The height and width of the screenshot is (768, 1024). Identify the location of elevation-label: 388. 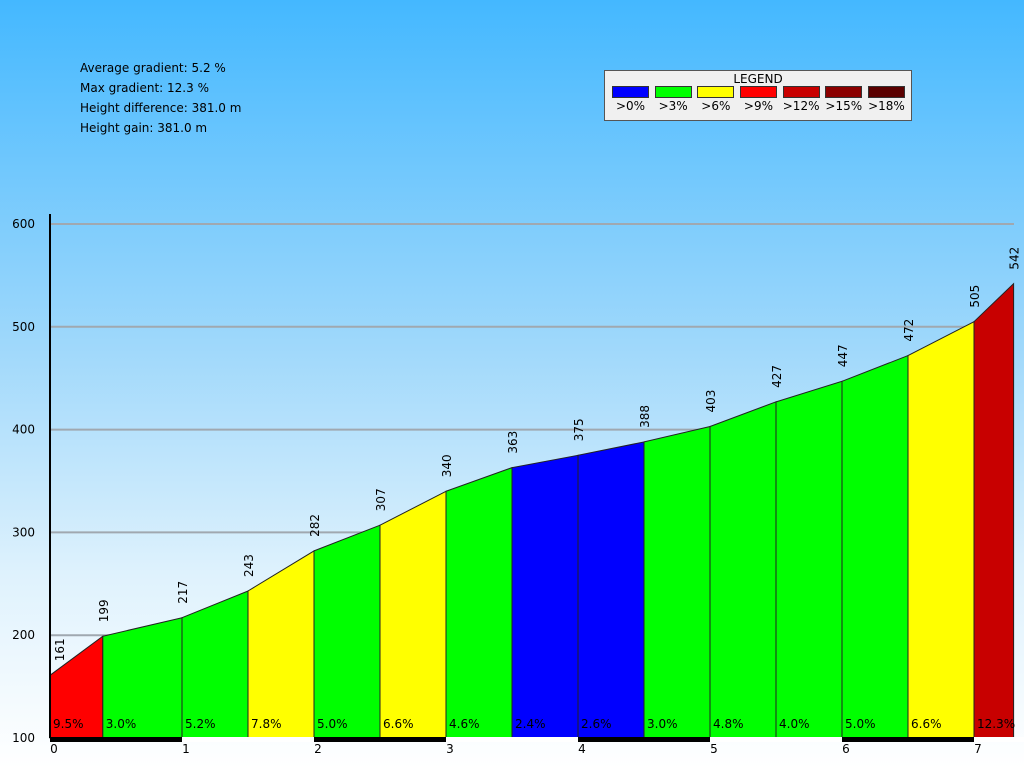
(645, 416).